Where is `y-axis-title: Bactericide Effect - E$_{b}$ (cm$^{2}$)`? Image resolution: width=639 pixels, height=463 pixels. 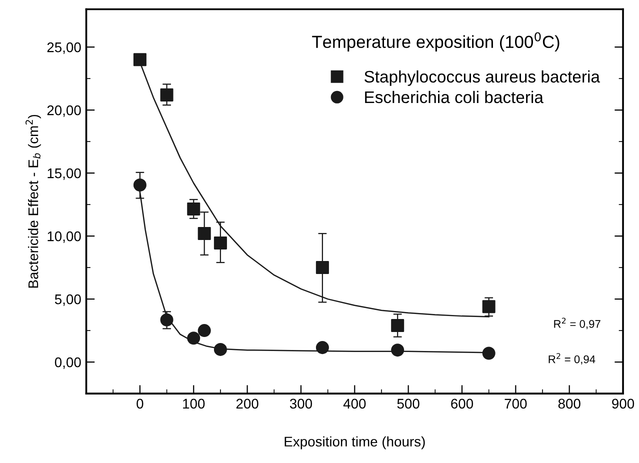
y-axis-title: Bactericide Effect - E$_{b}$ (cm$^{2}$) is located at coordinates (33, 201).